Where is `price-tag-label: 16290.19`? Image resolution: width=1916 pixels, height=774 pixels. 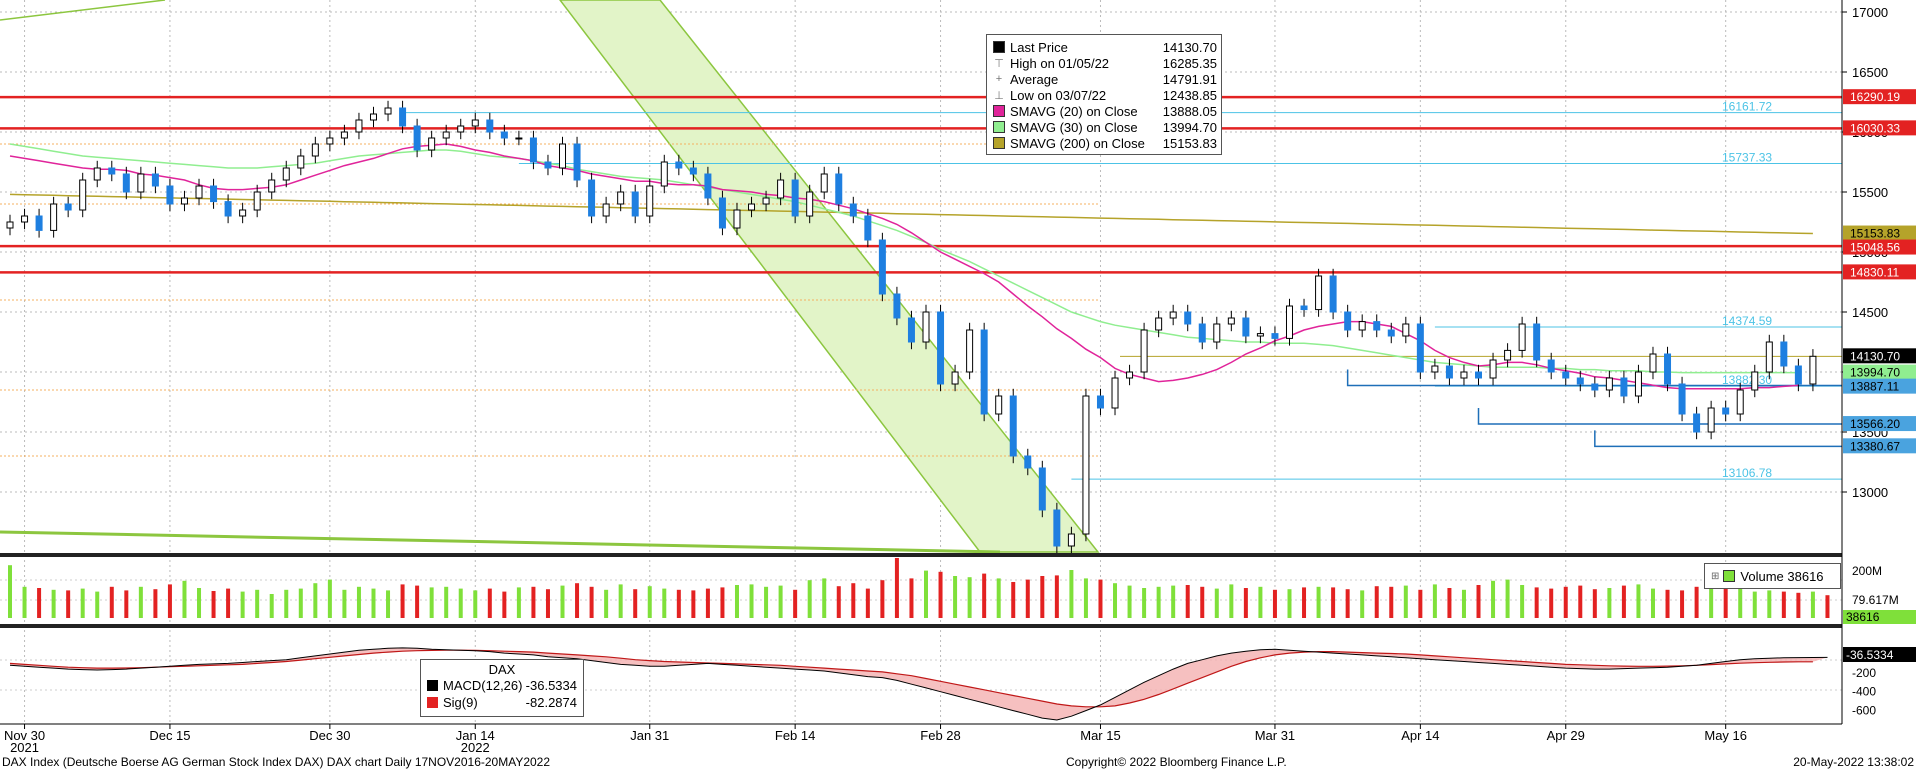
price-tag-label: 16290.19 is located at coordinates (1875, 97).